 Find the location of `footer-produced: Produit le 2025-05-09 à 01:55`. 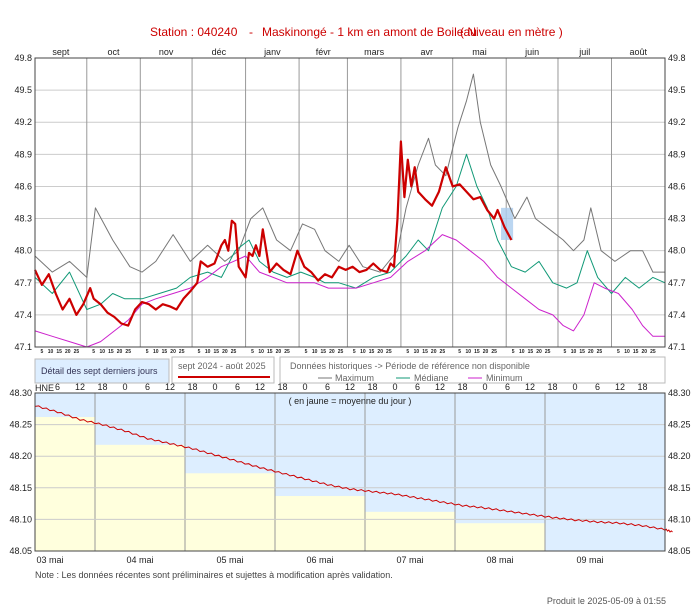

footer-produced: Produit le 2025-05-09 à 01:55 is located at coordinates (606, 601).